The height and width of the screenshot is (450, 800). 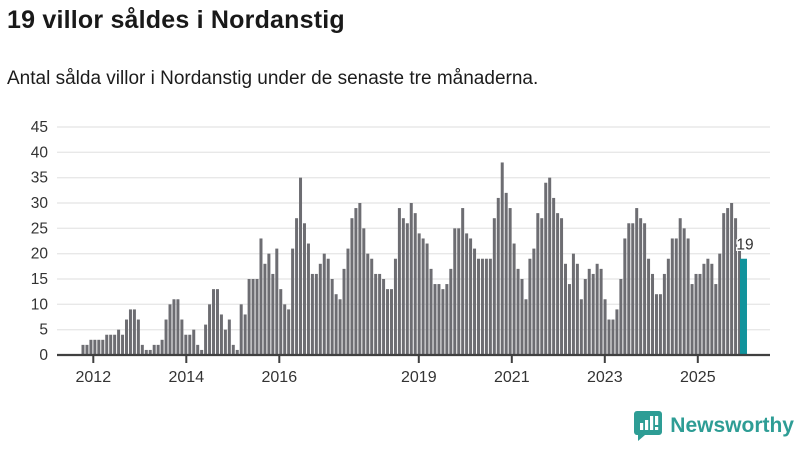 What do you see at coordinates (43, 355) in the screenshot?
I see `y-tick-label: 0` at bounding box center [43, 355].